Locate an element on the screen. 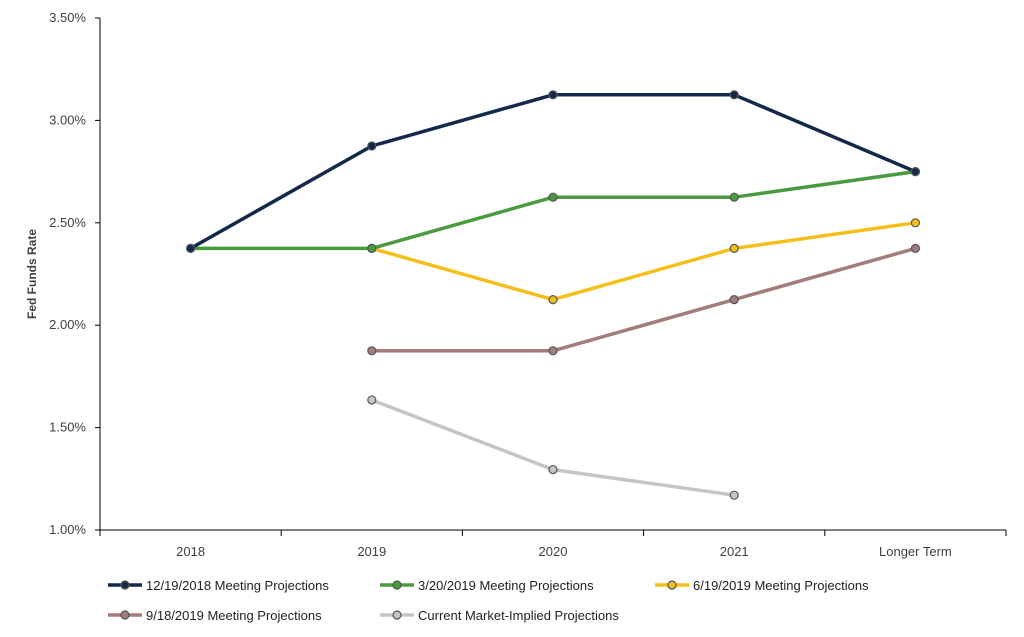 The image size is (1024, 637). legend-item: 6/19/2019 Meeting Projections is located at coordinates (762, 585).